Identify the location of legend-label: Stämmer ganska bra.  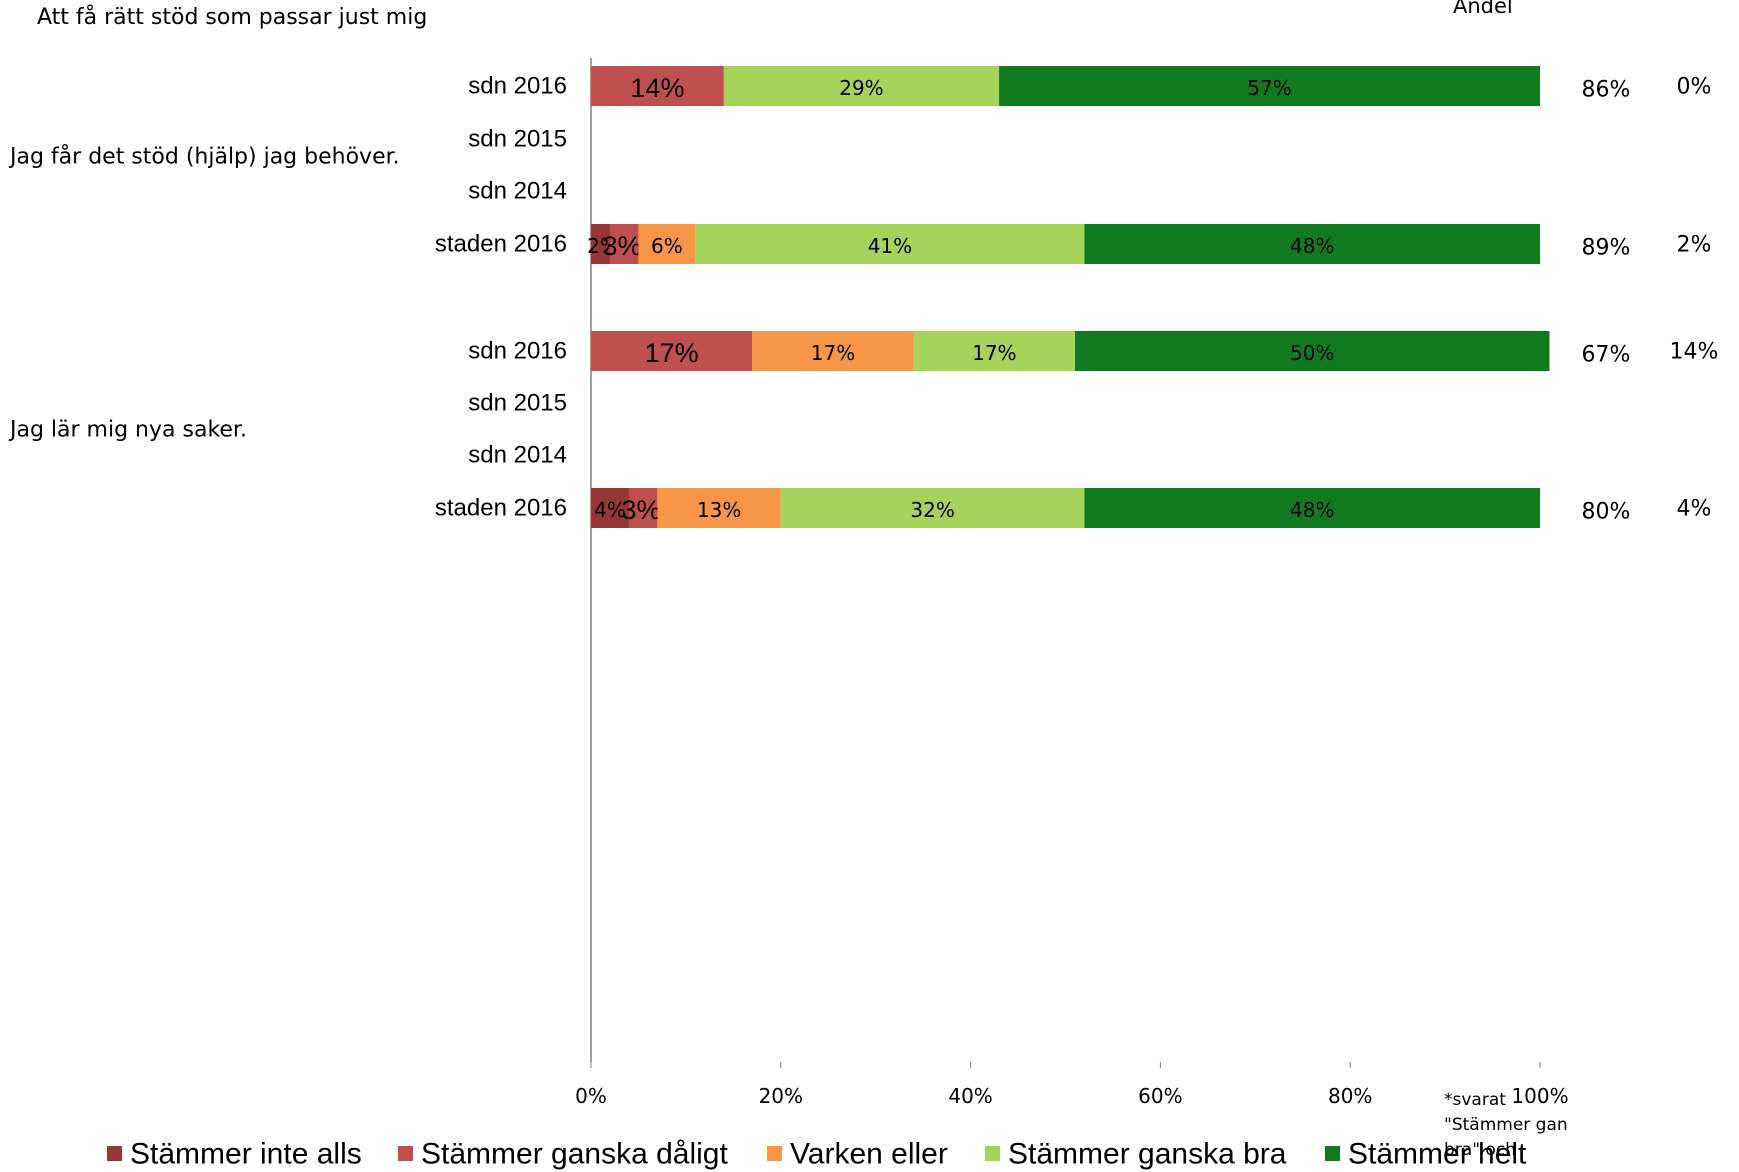
(1147, 1154).